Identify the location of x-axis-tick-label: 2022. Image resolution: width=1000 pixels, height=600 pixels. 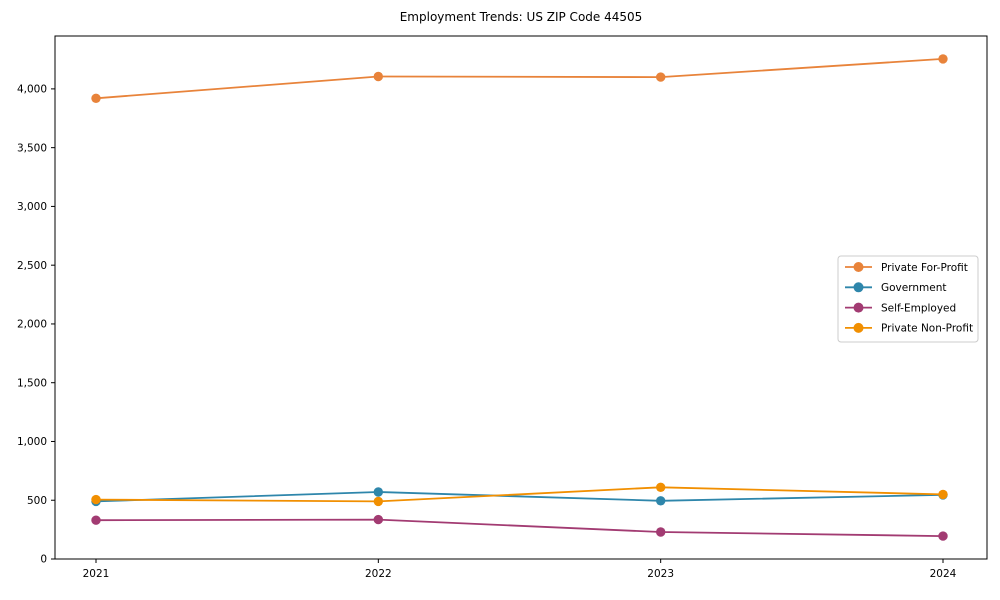
(378, 574).